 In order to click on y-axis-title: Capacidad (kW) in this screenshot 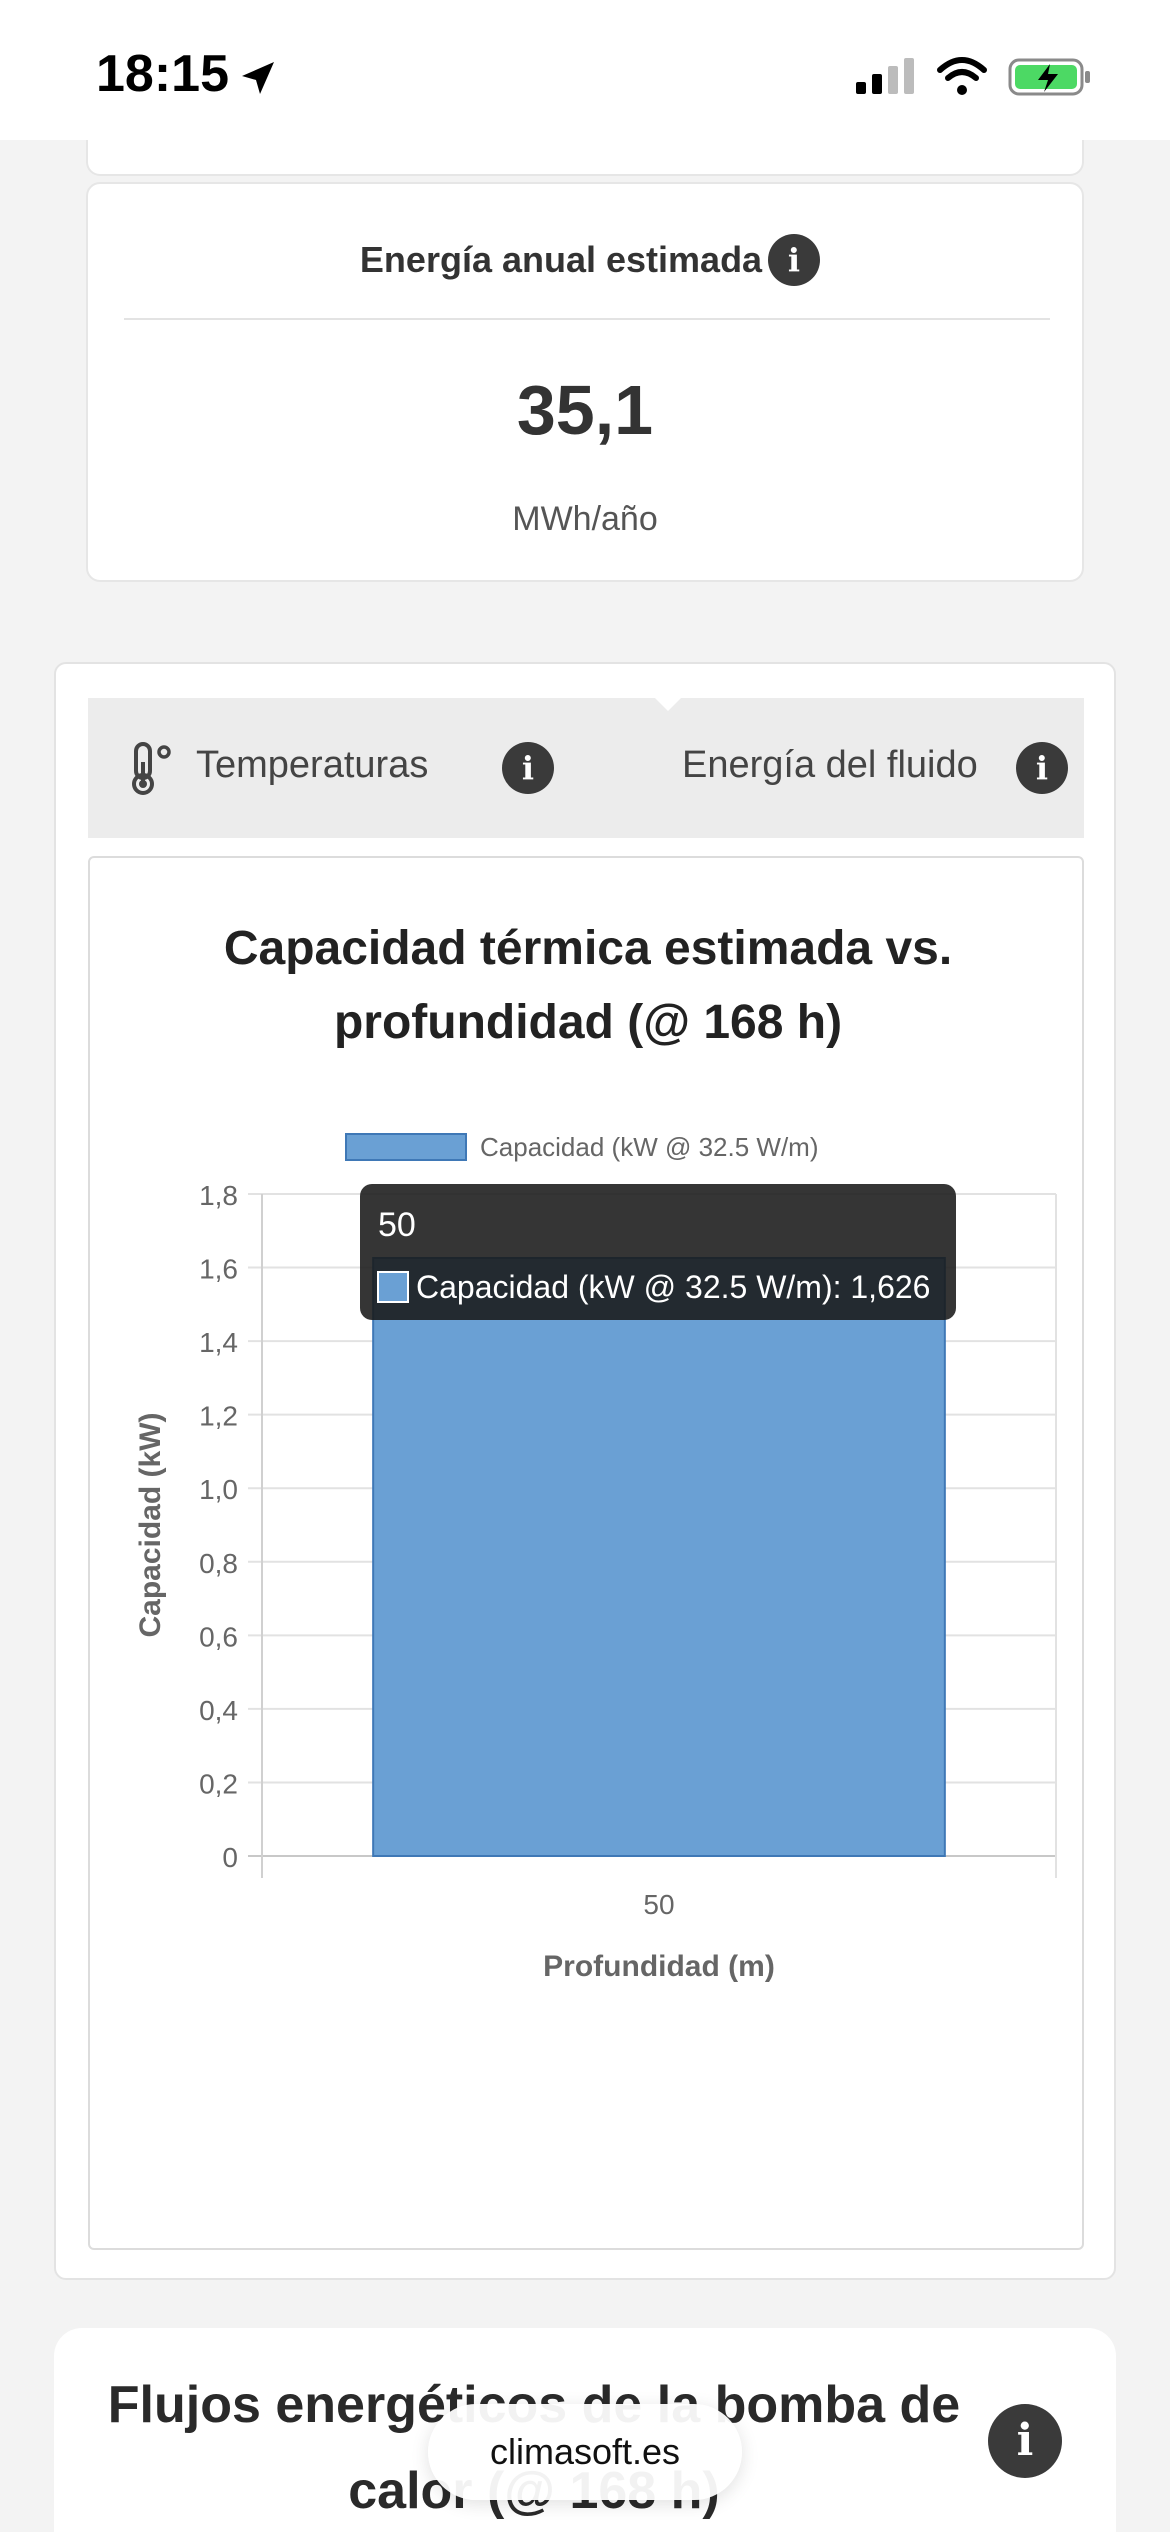, I will do `click(150, 1524)`.